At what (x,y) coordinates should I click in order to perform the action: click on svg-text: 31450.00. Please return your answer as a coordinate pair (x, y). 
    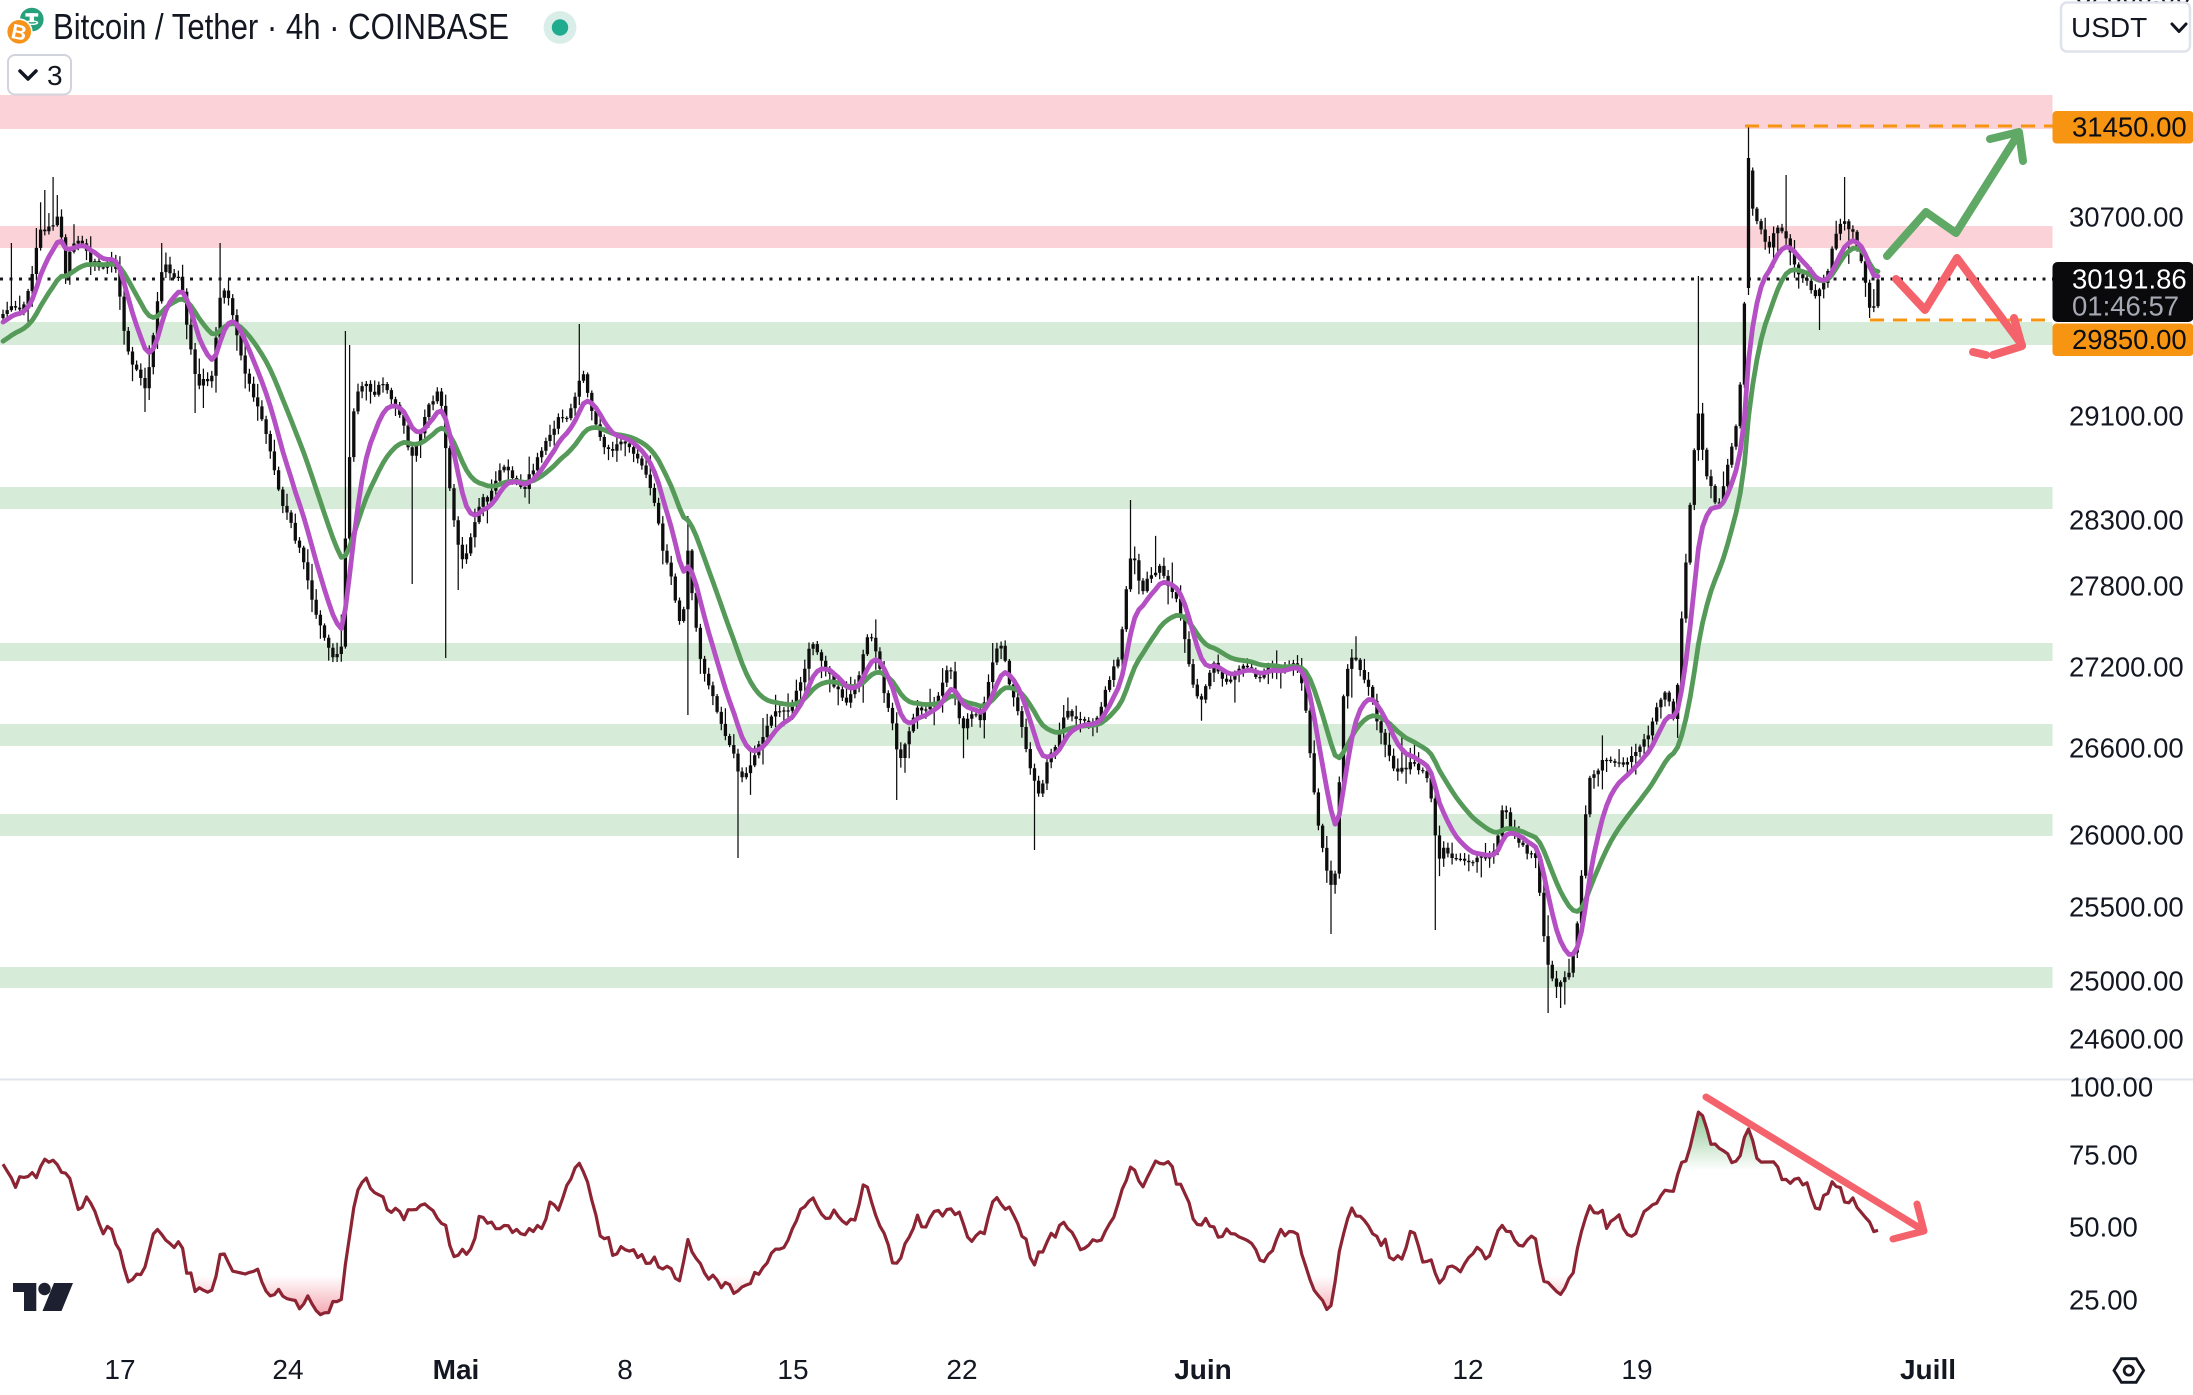
    Looking at the image, I should click on (2129, 127).